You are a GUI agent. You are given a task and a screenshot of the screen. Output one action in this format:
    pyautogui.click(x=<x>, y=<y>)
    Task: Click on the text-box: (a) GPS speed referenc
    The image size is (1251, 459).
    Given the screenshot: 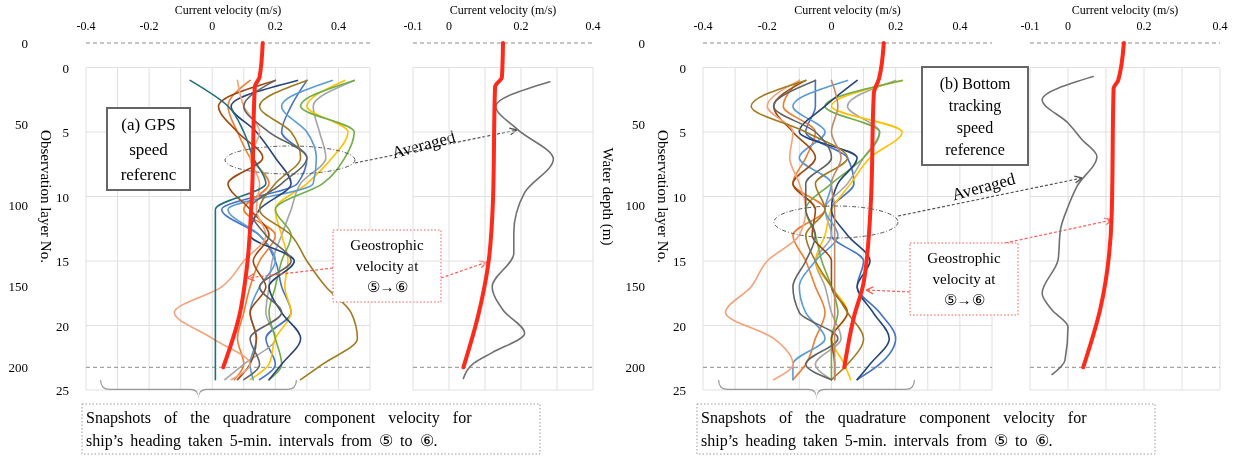 What is the action you would take?
    pyautogui.click(x=148, y=149)
    